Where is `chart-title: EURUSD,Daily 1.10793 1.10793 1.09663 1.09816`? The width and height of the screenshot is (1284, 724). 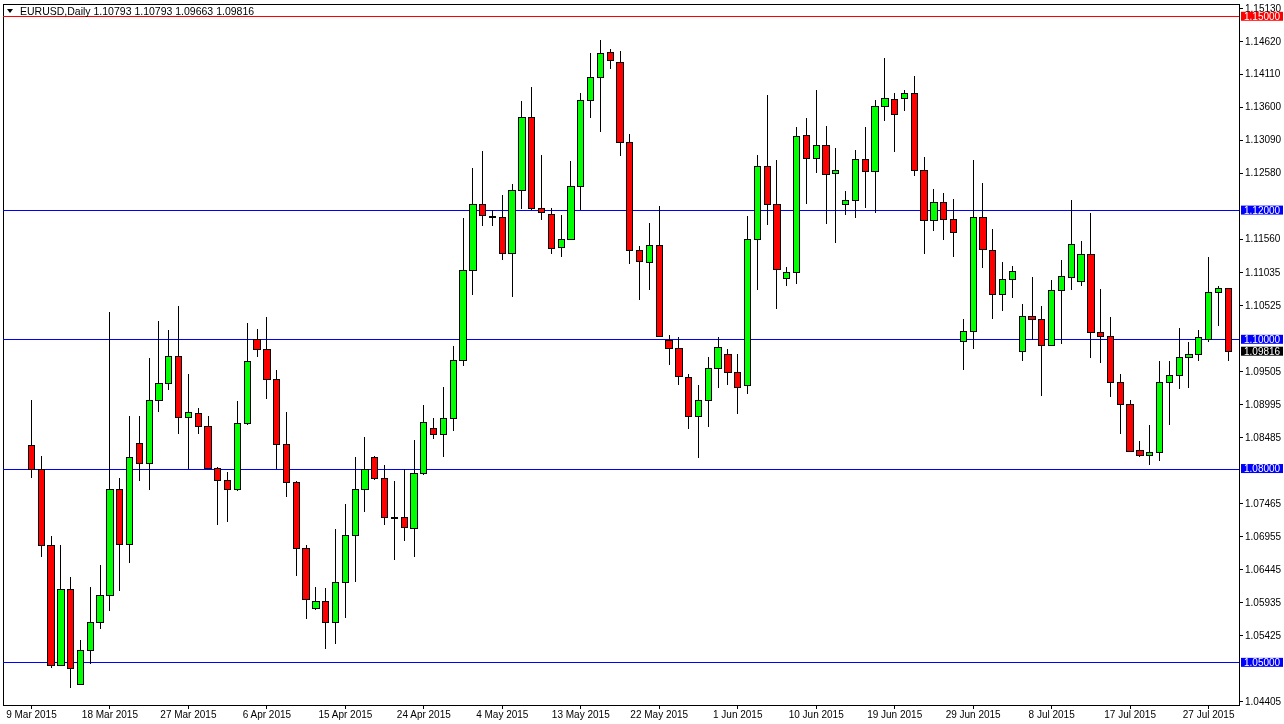 chart-title: EURUSD,Daily 1.10793 1.10793 1.09663 1.09816 is located at coordinates (137, 11).